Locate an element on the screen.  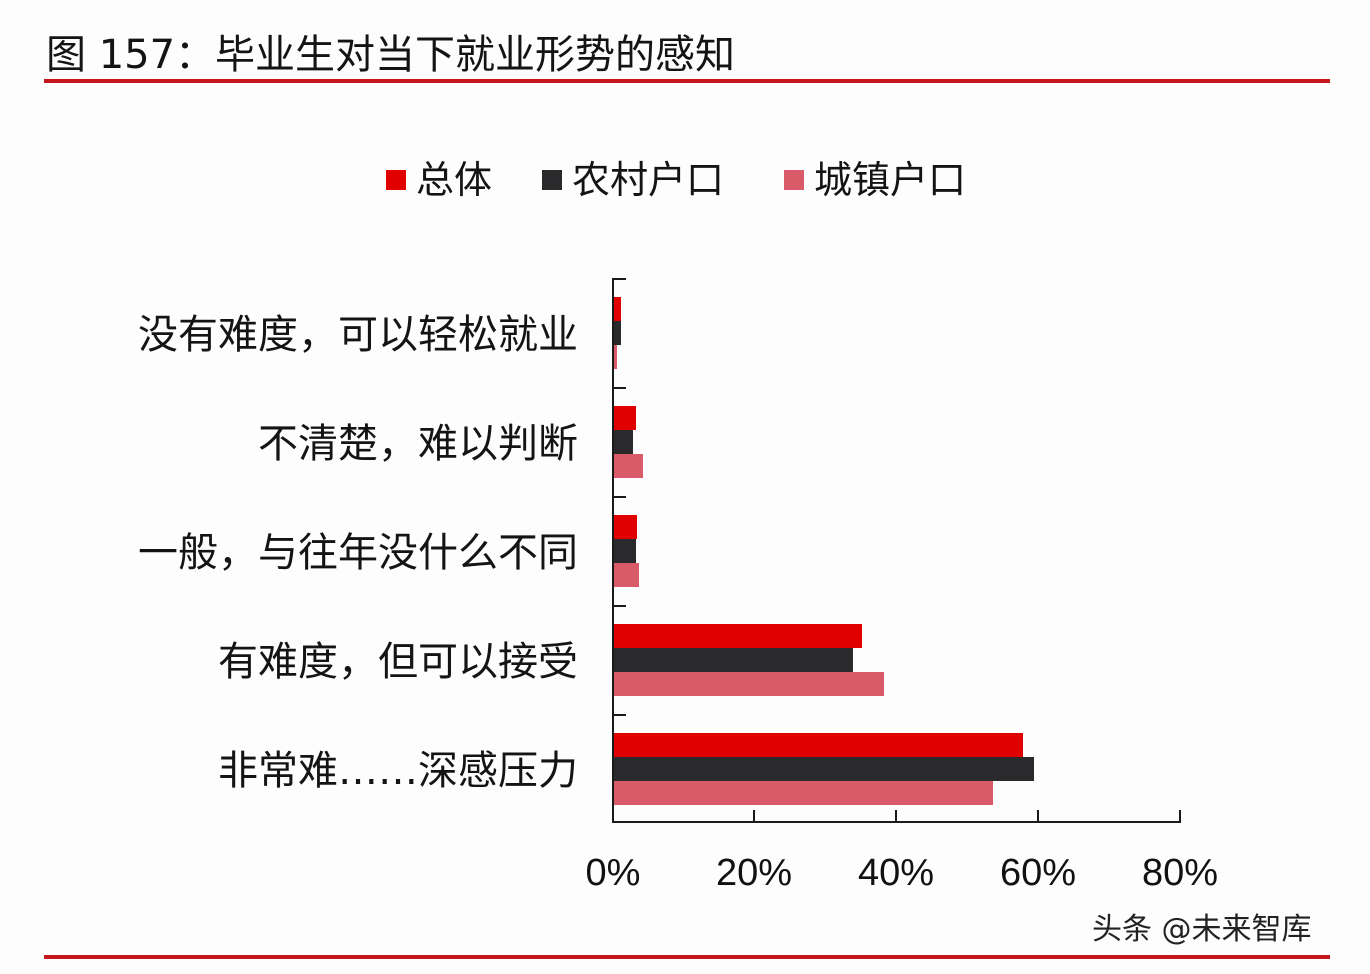
legend-item-total: 总体 is located at coordinates (439, 180).